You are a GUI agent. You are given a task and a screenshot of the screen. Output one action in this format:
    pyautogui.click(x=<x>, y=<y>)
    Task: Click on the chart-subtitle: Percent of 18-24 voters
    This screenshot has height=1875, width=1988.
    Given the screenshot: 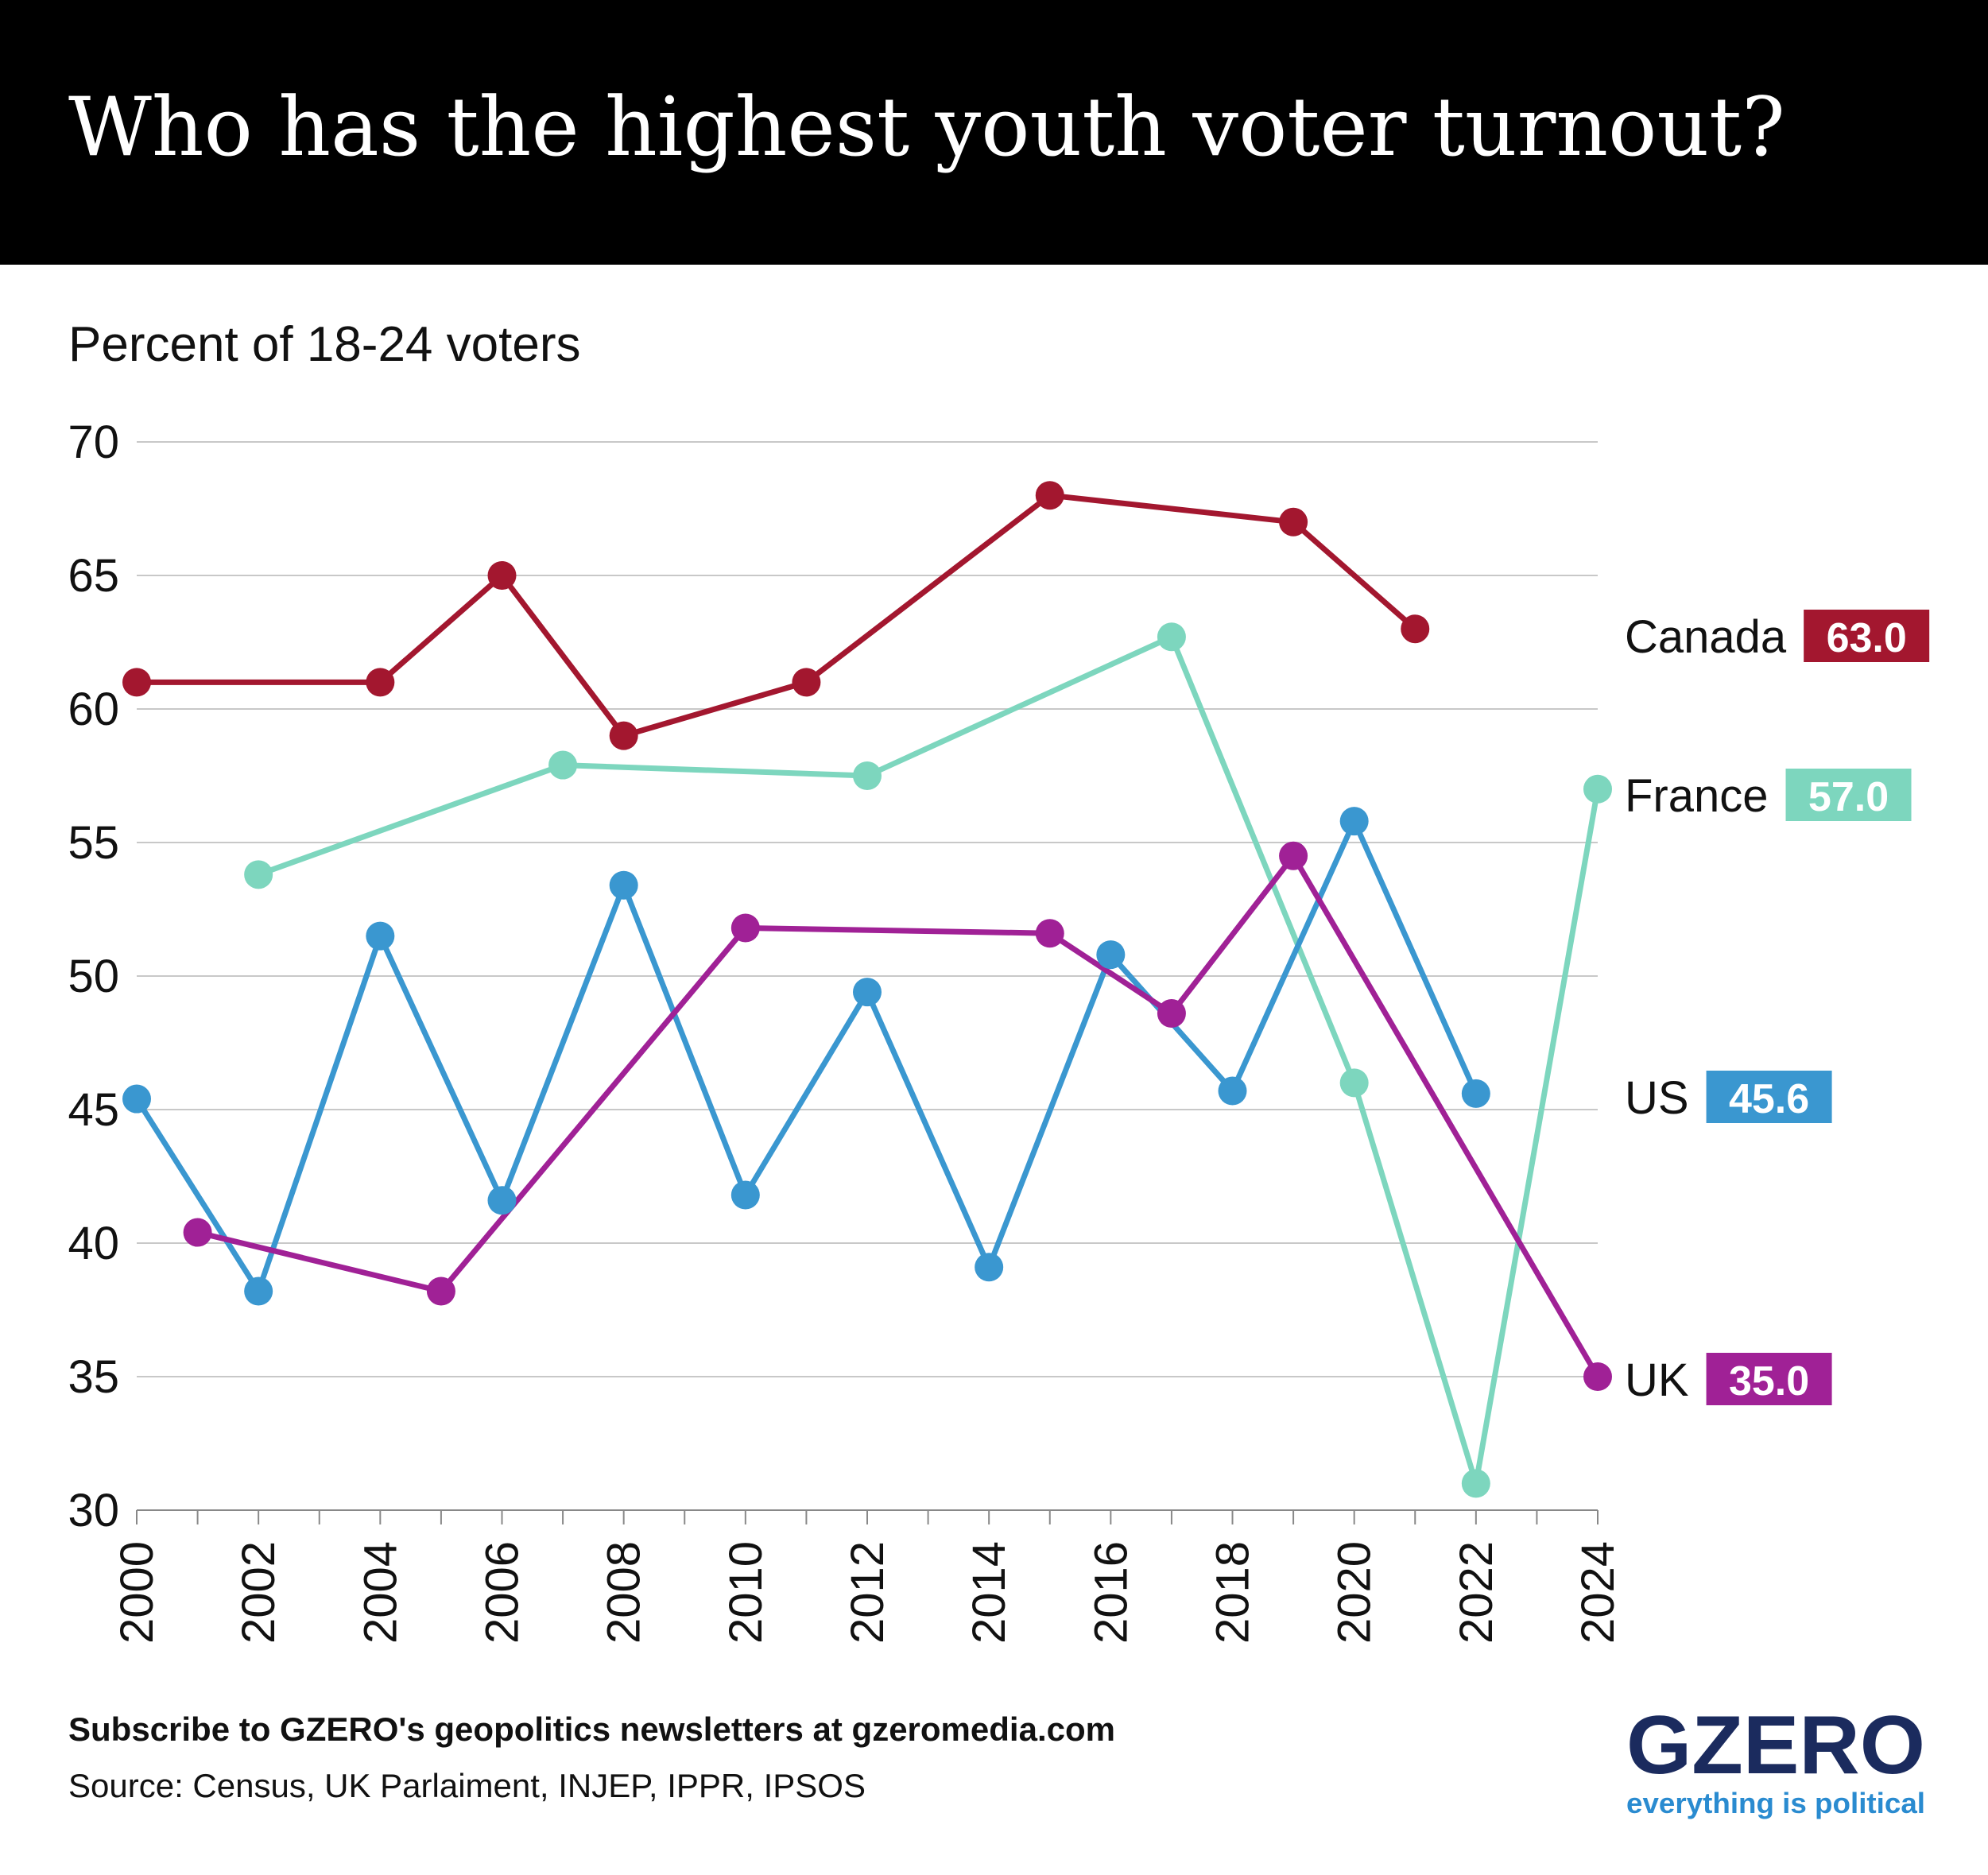 What is the action you would take?
    pyautogui.click(x=324, y=344)
    